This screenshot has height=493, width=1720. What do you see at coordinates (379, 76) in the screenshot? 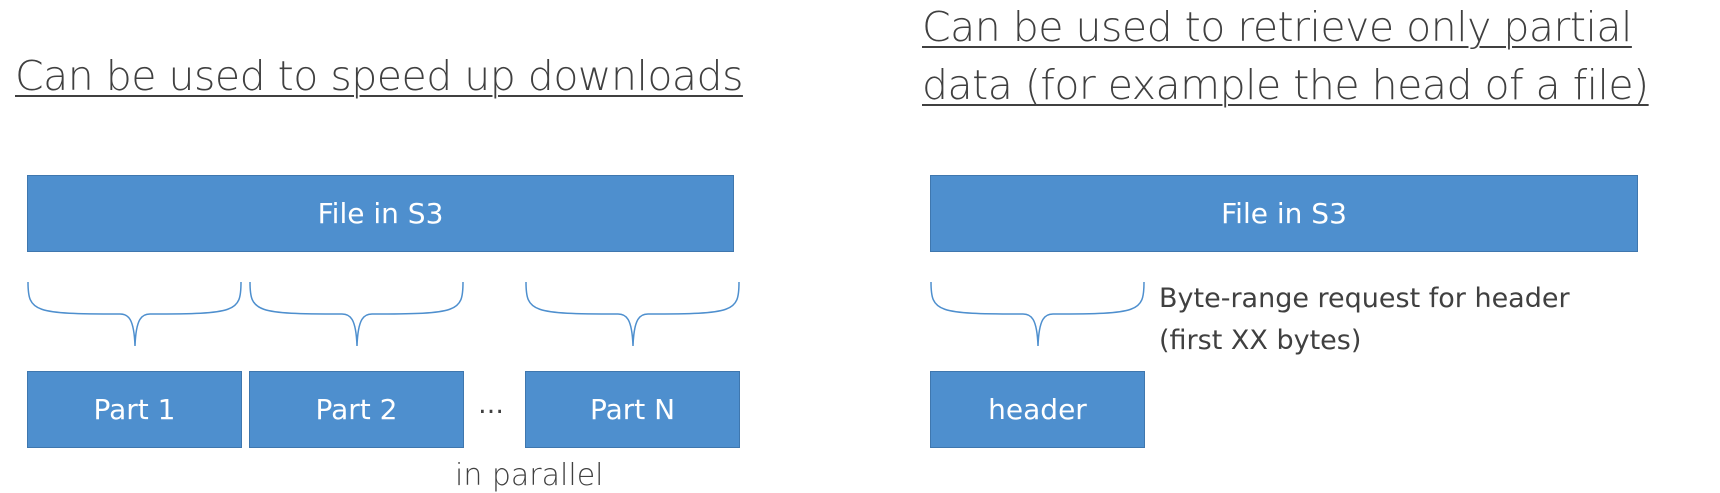
I see `speed-up-heading: Can be used to speed up downloads` at bounding box center [379, 76].